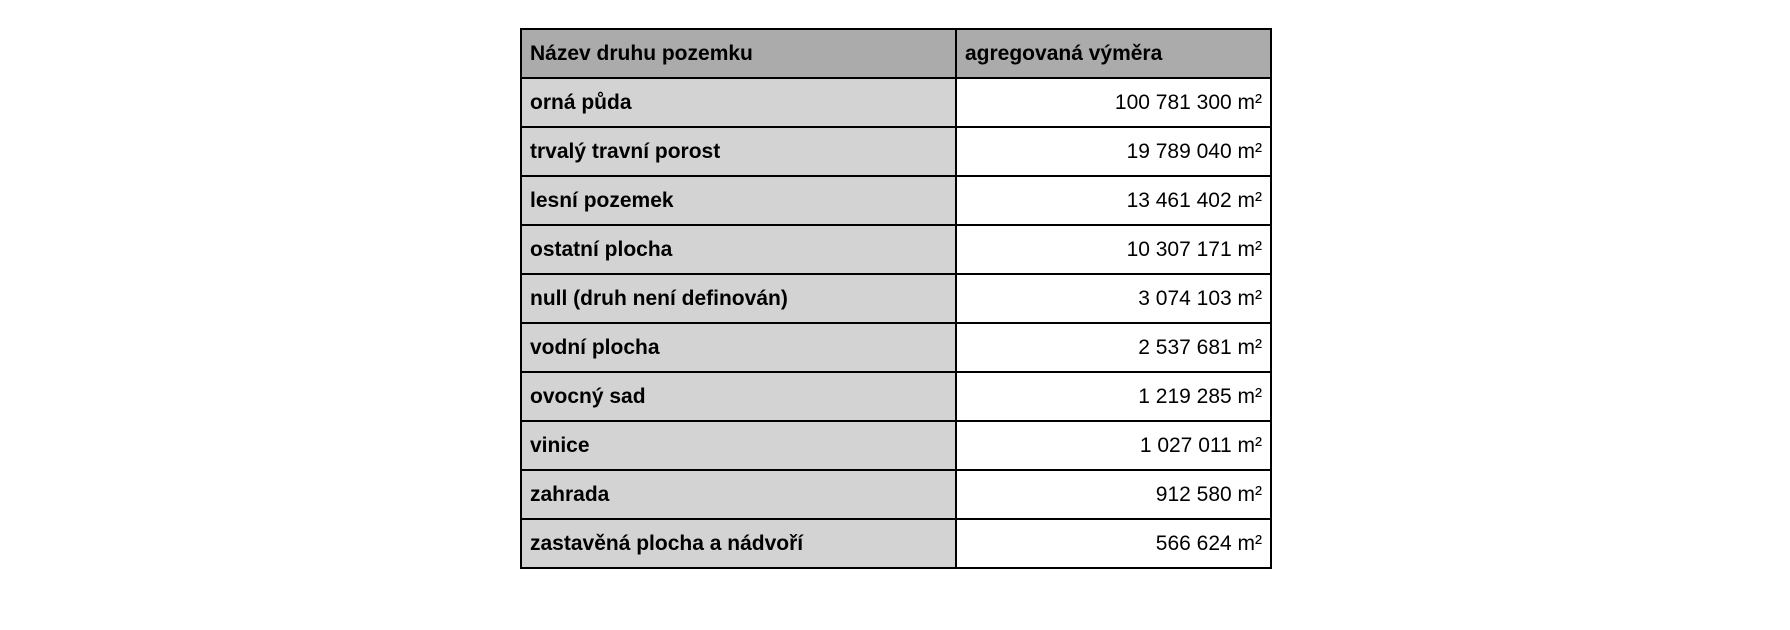 The width and height of the screenshot is (1790, 630). I want to click on column-header-land-type: Název druhu pozemku, so click(738, 53).